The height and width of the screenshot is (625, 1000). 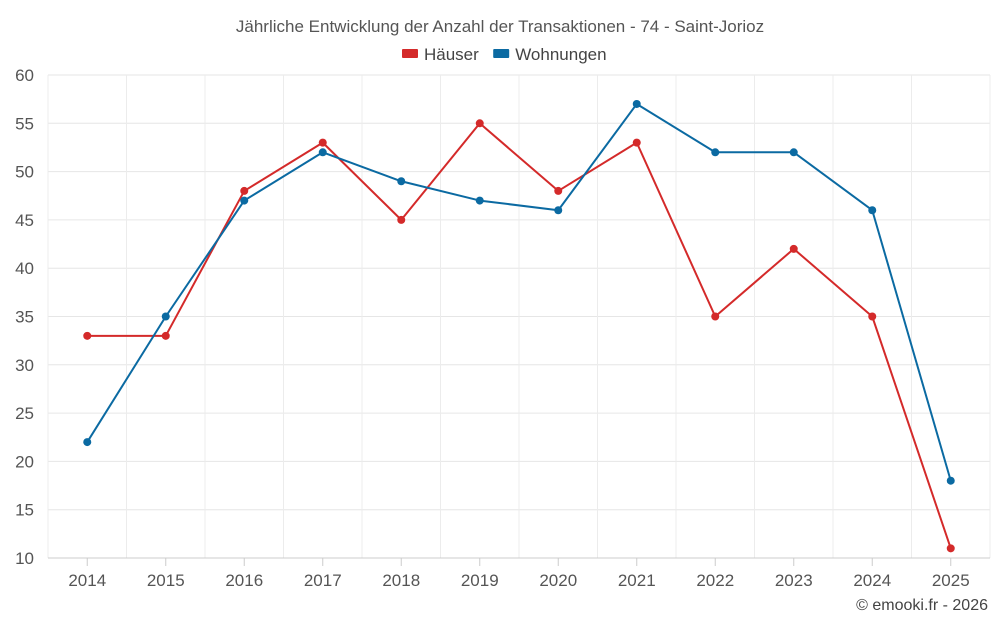 What do you see at coordinates (794, 580) in the screenshot?
I see `x-tick-label: 2023` at bounding box center [794, 580].